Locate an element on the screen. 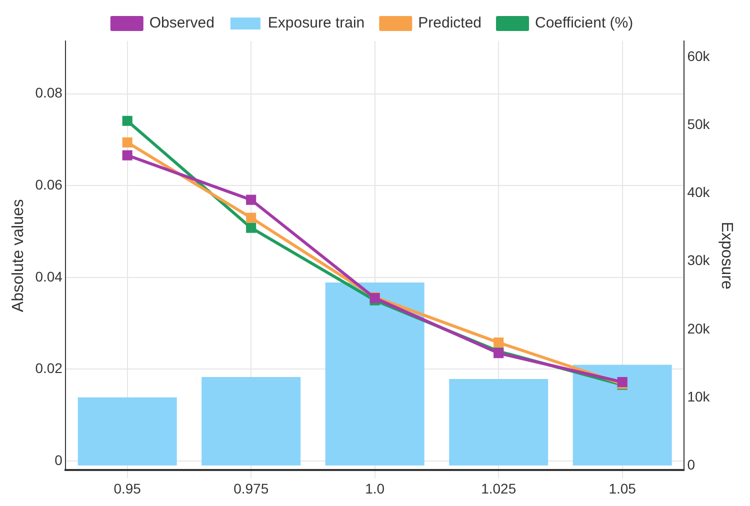 Image resolution: width=750 pixels, height=506 pixels. y-tick-label: 0.08 is located at coordinates (49, 92).